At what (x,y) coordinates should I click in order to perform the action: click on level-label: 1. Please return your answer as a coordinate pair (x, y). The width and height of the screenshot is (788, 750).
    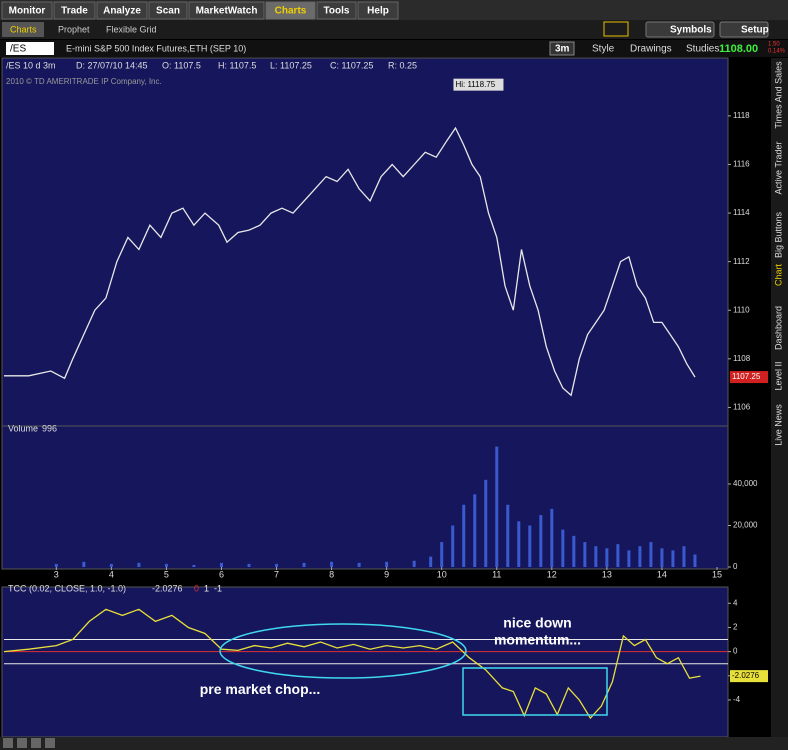
    Looking at the image, I should click on (206, 588).